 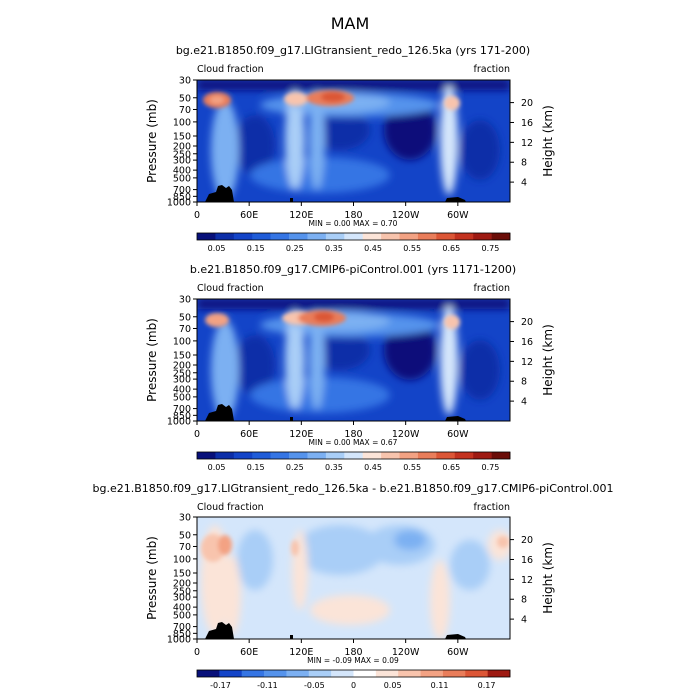 What do you see at coordinates (182, 190) in the screenshot?
I see `y-tick-label: 700` at bounding box center [182, 190].